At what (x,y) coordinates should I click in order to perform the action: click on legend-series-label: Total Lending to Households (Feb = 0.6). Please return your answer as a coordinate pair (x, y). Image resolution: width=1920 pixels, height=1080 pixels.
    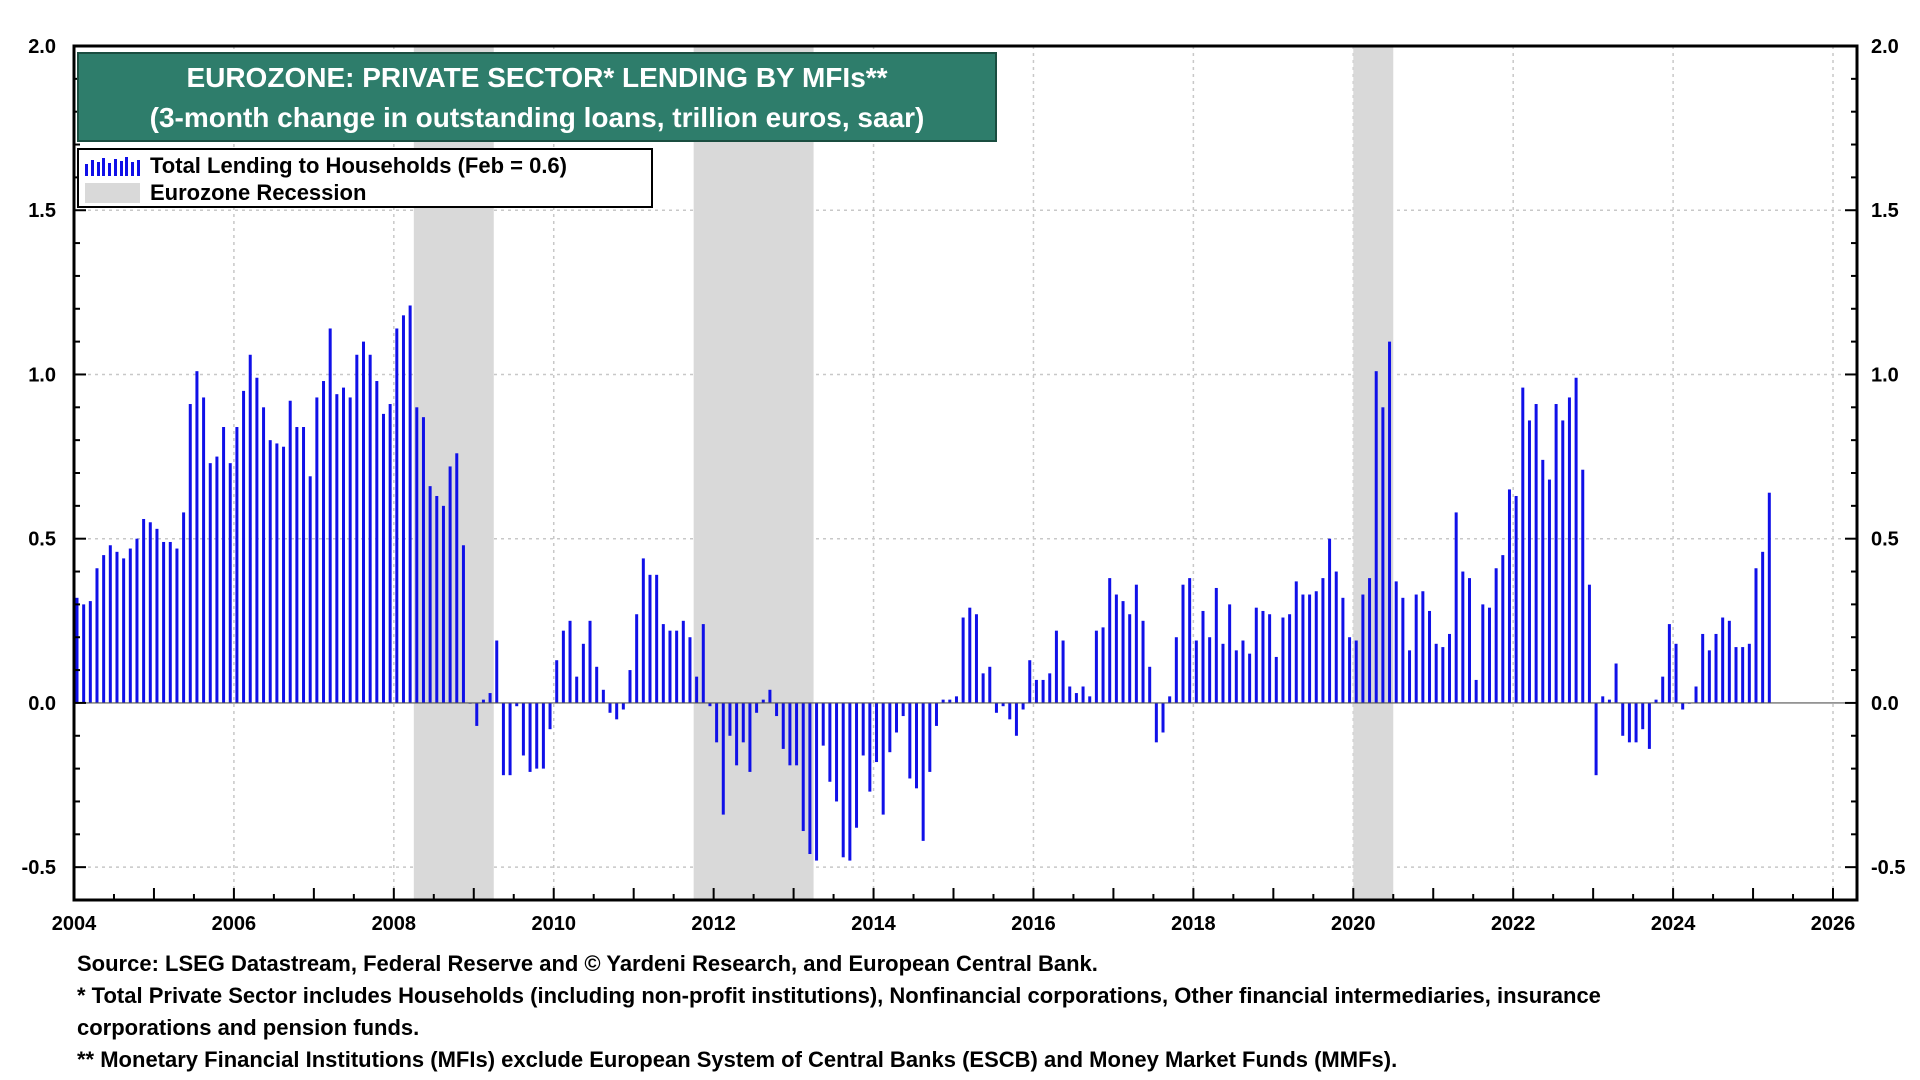
    Looking at the image, I should click on (358, 165).